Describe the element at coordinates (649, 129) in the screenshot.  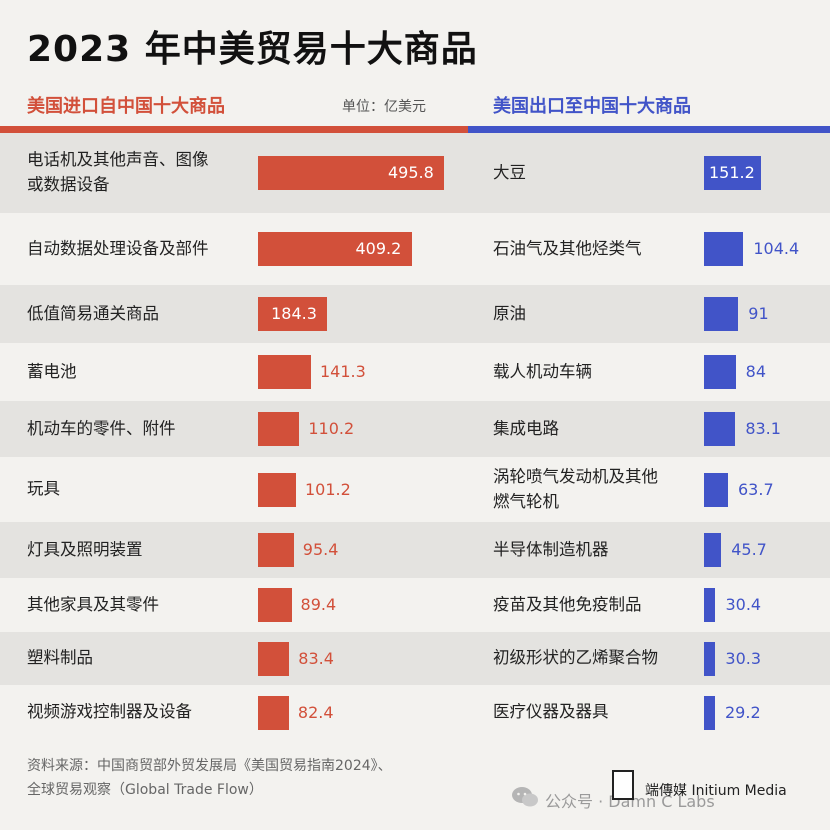
I see `export-rule` at that location.